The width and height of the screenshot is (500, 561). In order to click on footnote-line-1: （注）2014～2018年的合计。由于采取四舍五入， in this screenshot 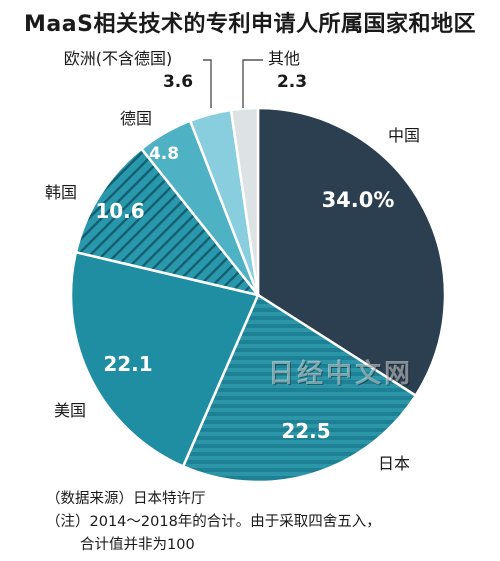, I will do `click(213, 522)`.